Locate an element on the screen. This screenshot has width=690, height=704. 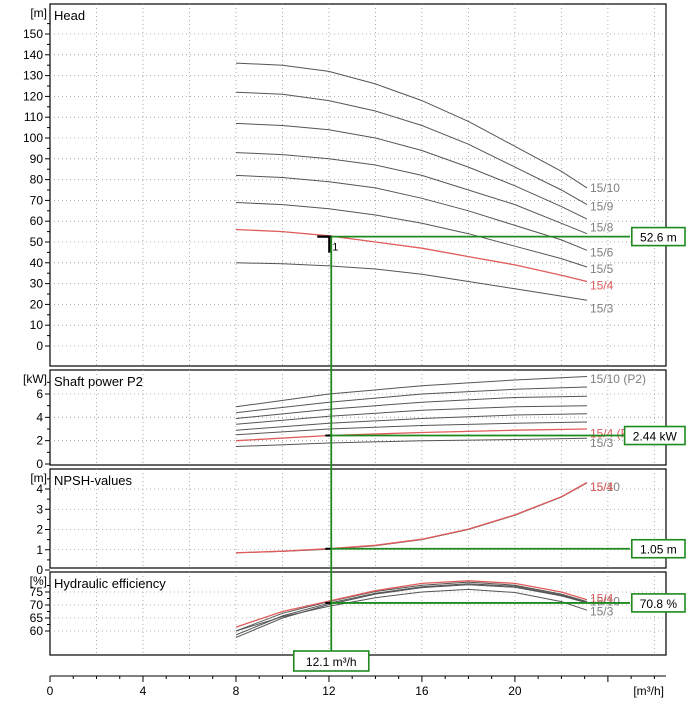
panel-title: Head is located at coordinates (69, 15).